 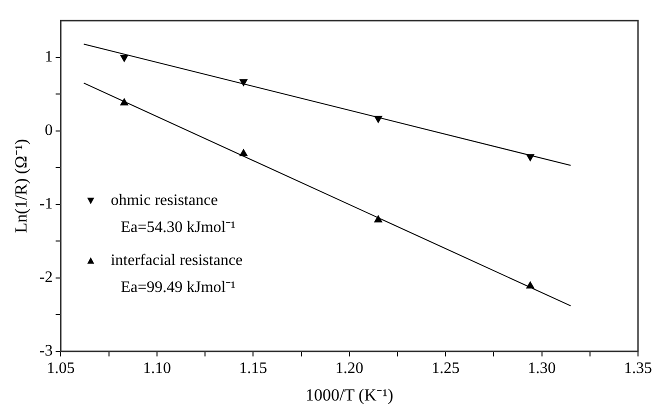 What do you see at coordinates (48, 131) in the screenshot?
I see `y-tick-label: 0` at bounding box center [48, 131].